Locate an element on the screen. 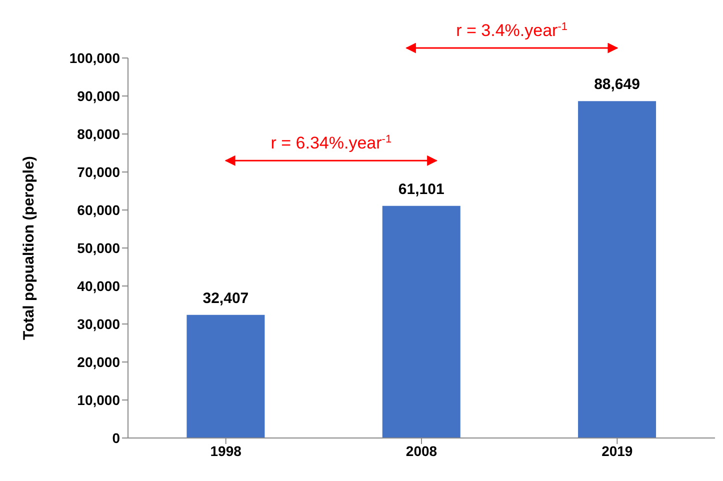  data-label: 88,649 is located at coordinates (617, 85).